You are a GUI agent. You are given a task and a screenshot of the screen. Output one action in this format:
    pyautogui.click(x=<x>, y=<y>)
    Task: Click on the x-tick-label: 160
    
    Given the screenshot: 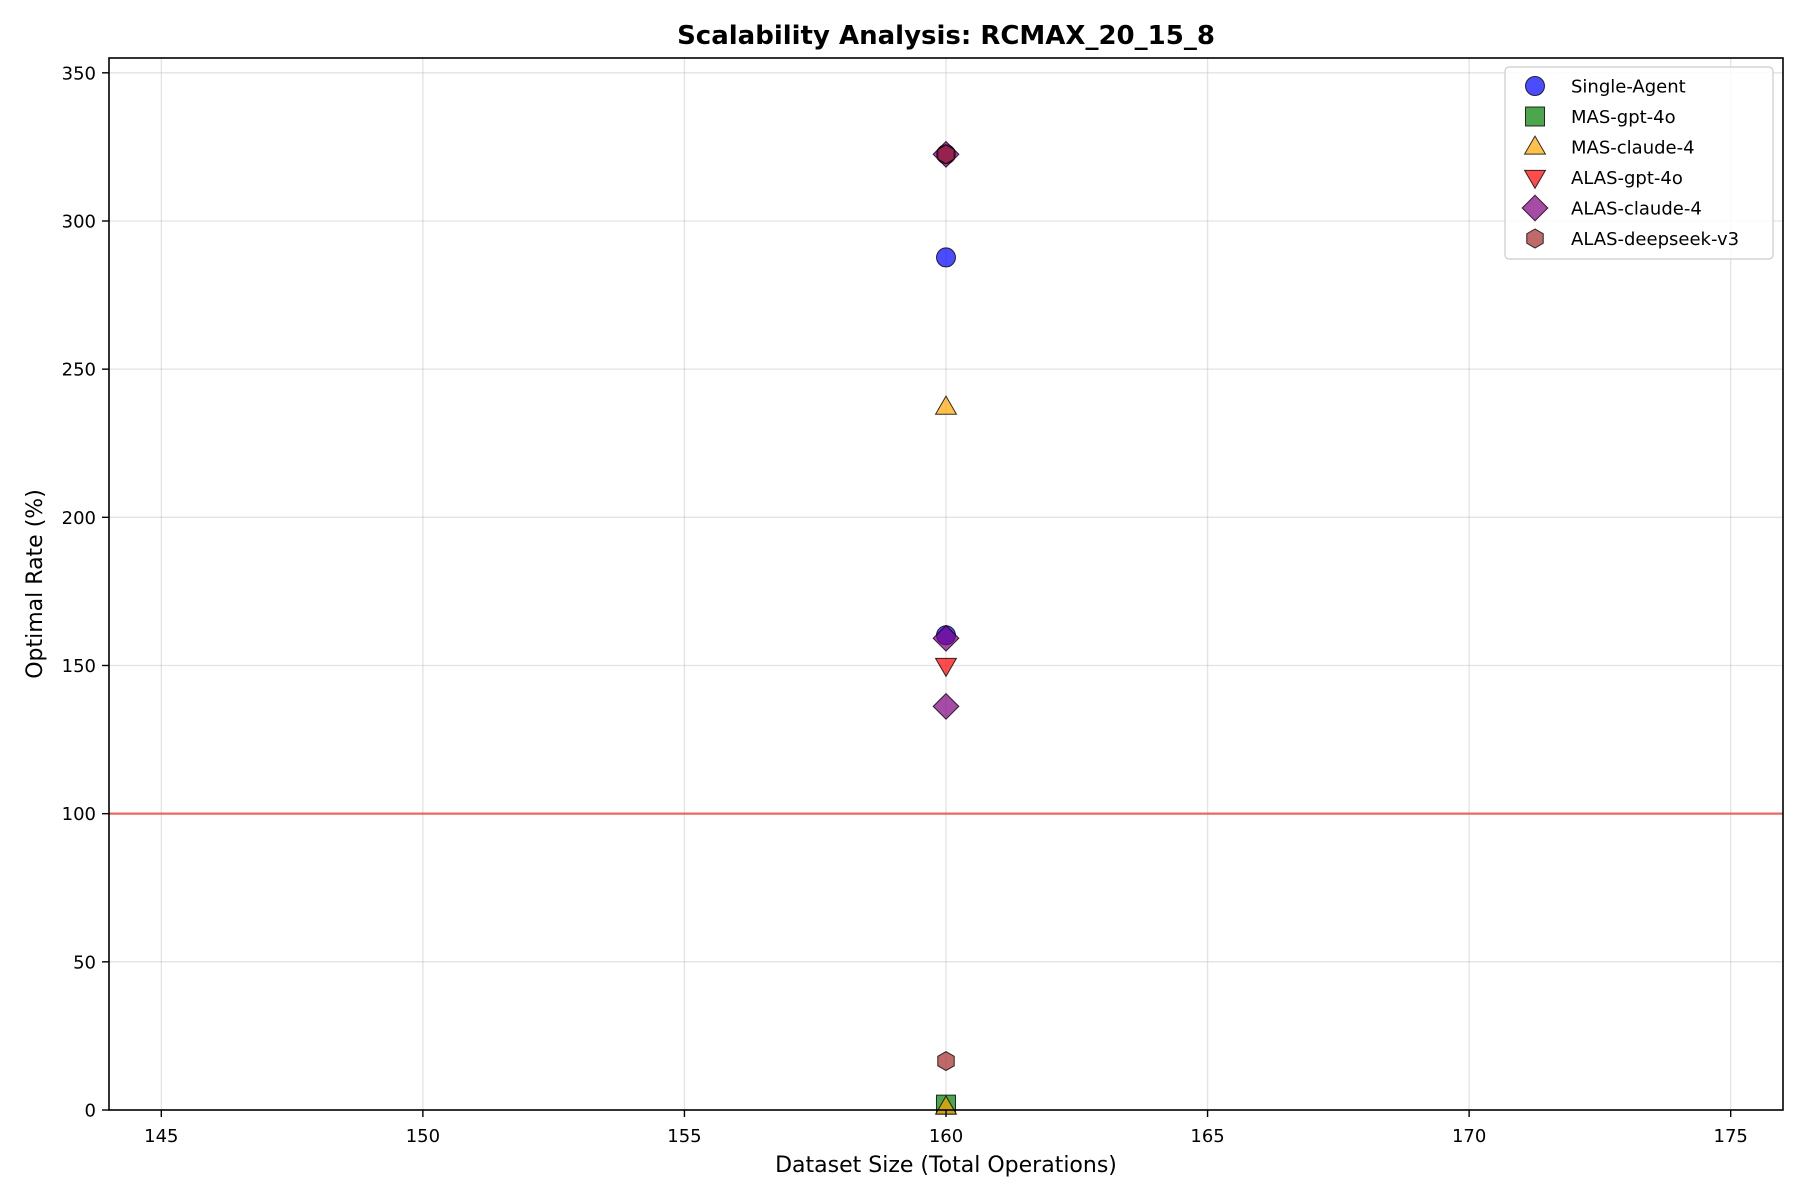 What is the action you would take?
    pyautogui.click(x=946, y=1136)
    